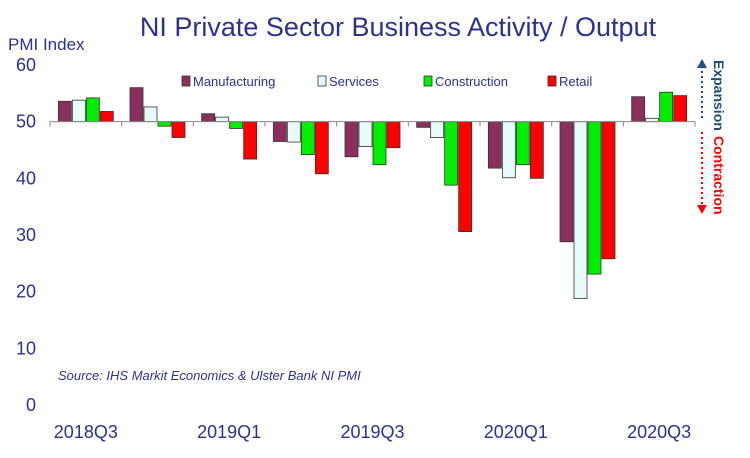 The height and width of the screenshot is (458, 750). I want to click on x-tick-label: 2019Q3, so click(372, 432).